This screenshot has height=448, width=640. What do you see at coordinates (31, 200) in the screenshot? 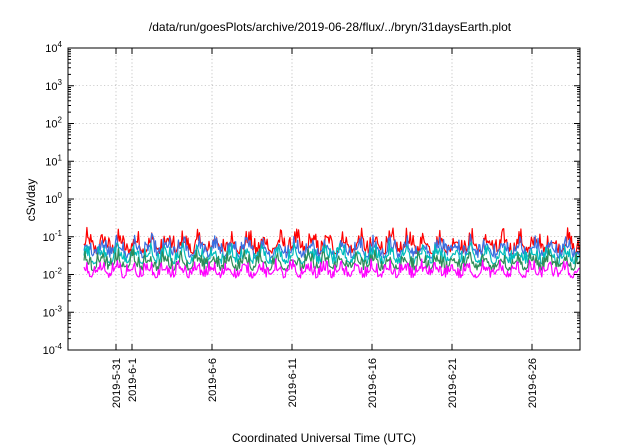
I see `y-axis-label: cSv/day` at bounding box center [31, 200].